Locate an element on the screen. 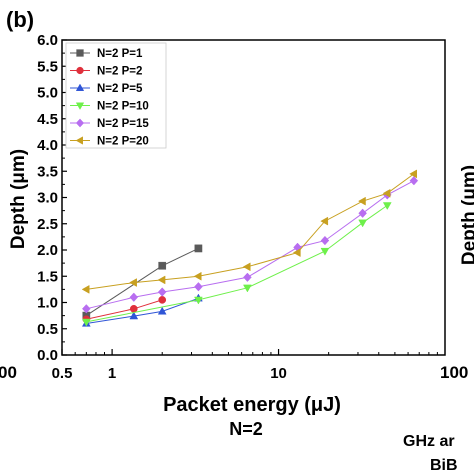 Image resolution: width=474 pixels, height=474 pixels. right-panel-caption-line2: BiB is located at coordinates (444, 465).